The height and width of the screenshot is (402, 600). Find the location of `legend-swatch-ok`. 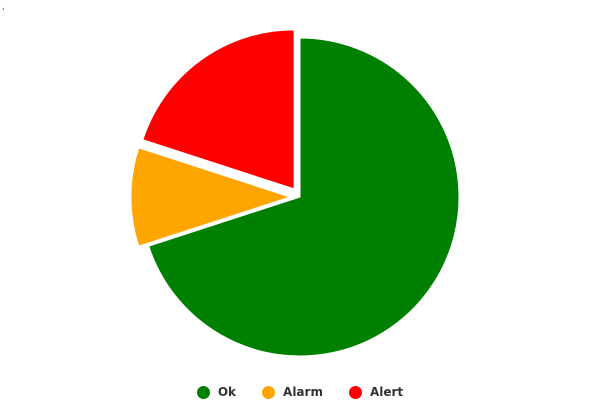

legend-swatch-ok is located at coordinates (203, 392).